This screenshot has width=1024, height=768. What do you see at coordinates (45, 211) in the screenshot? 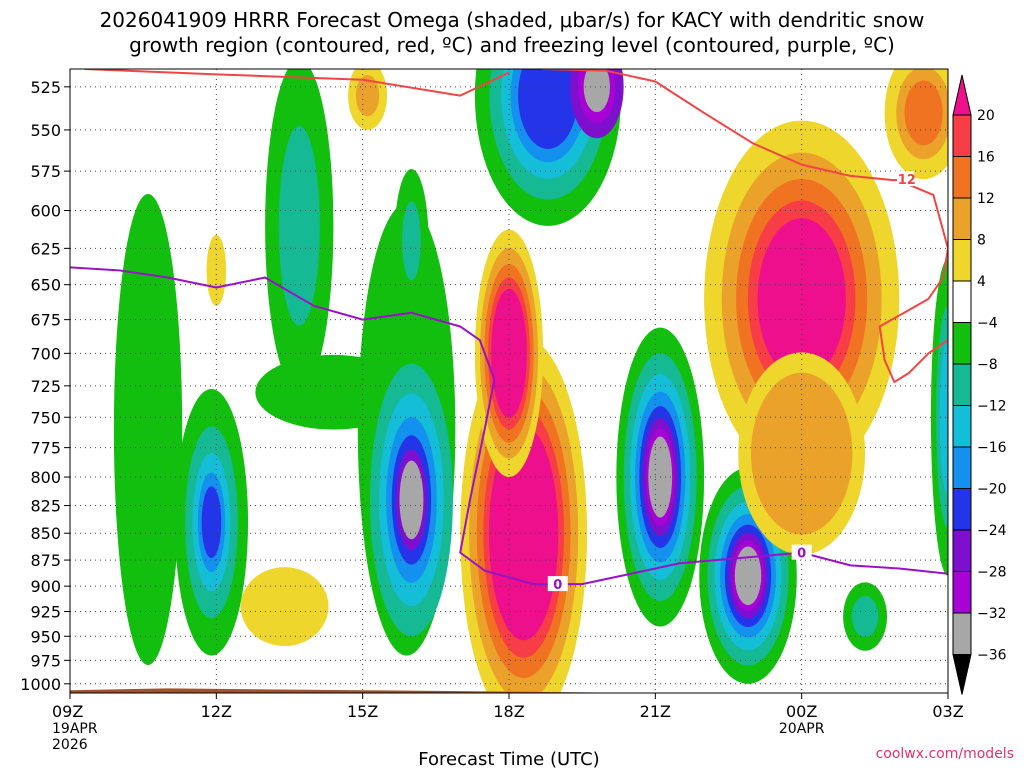
I see `y-tick-label-600: 600` at bounding box center [45, 211].